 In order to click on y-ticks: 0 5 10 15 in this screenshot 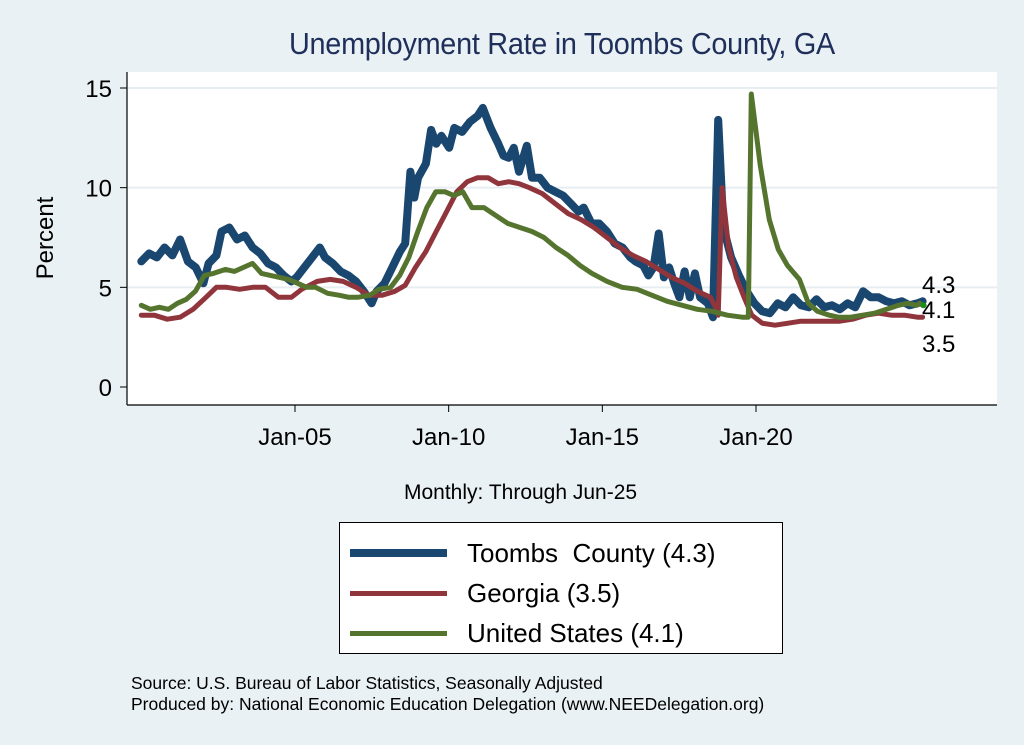, I will do `click(106, 239)`.